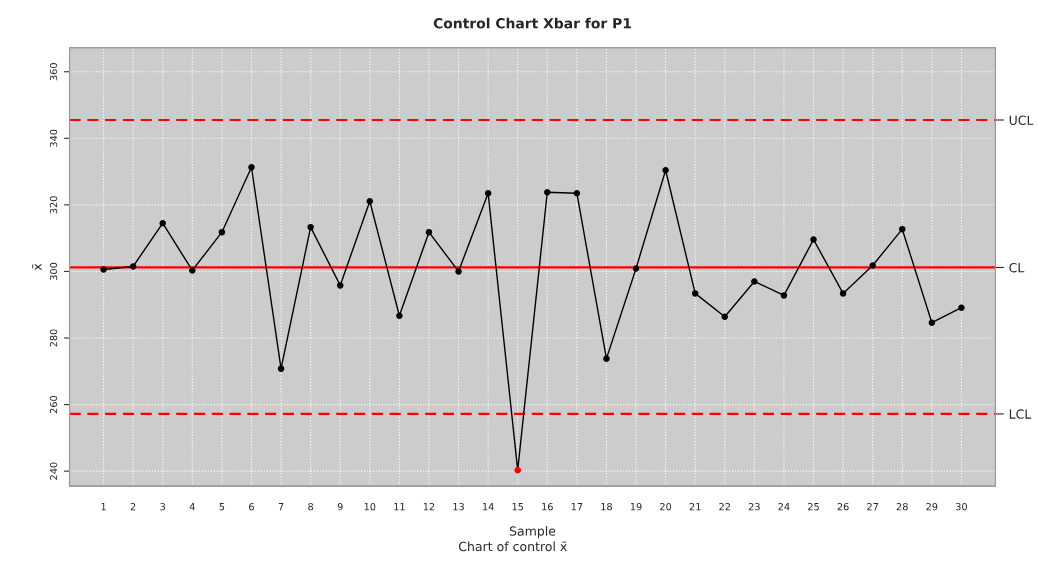  Describe the element at coordinates (488, 507) in the screenshot. I see `x-tick-label: 14` at that location.